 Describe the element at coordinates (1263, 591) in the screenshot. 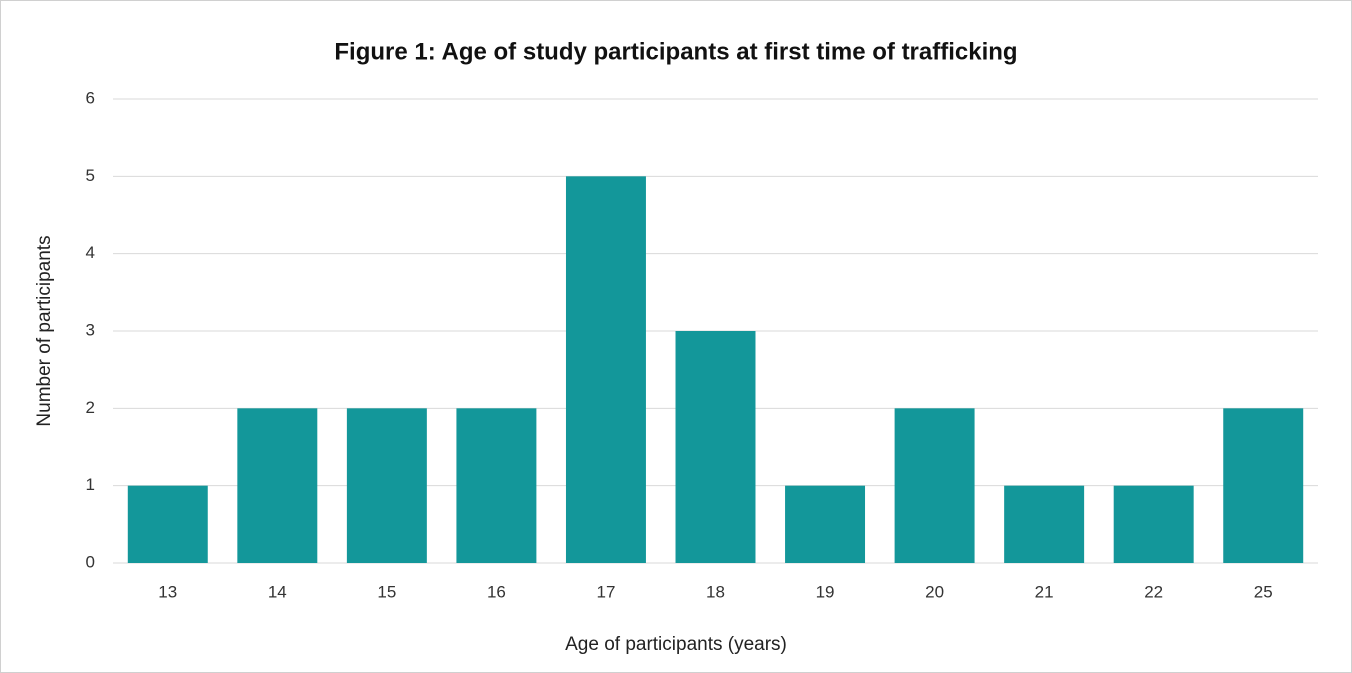

I see `x-tick-label: 25` at that location.